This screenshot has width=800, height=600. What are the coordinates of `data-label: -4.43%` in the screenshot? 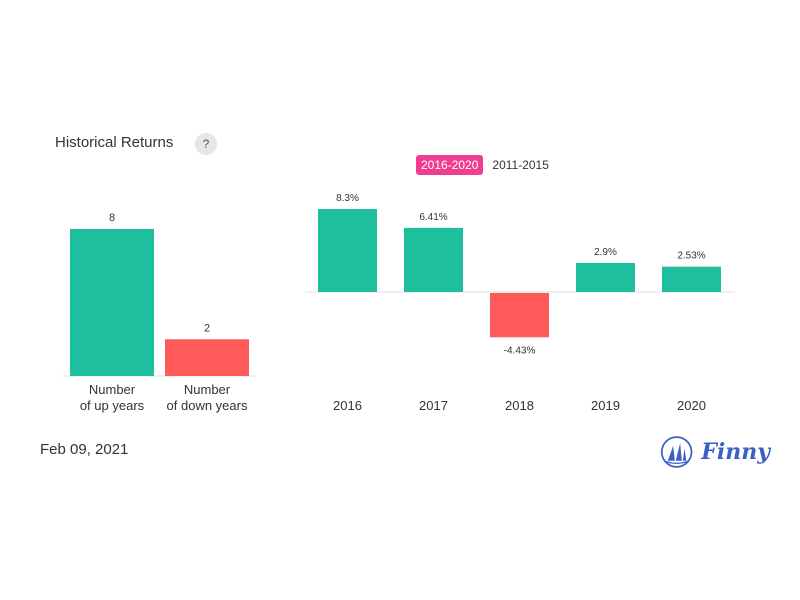 It's located at (520, 350).